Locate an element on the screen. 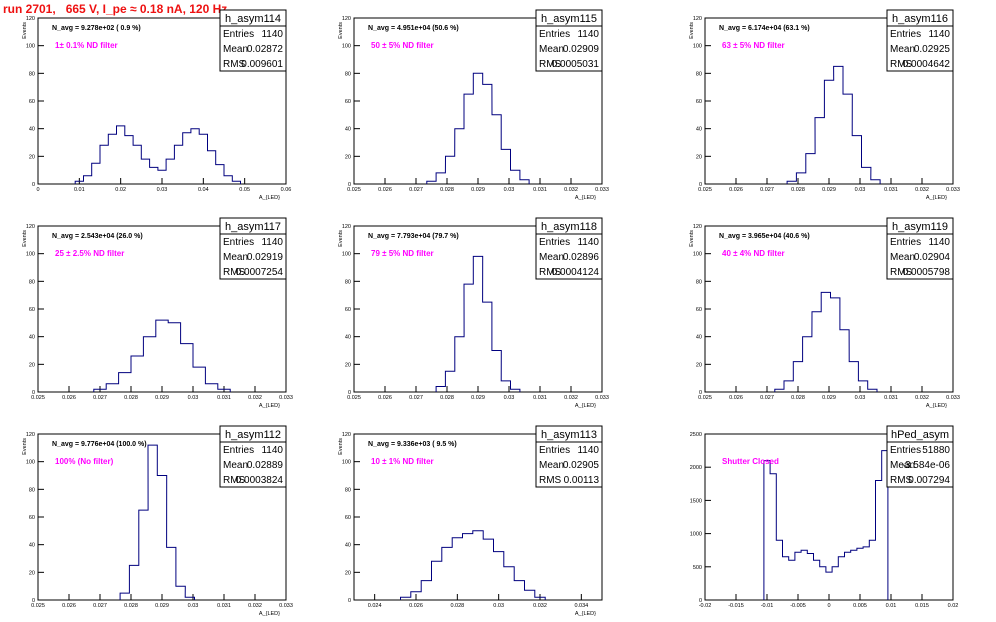 This screenshot has height=622, width=996. x-tick-label: 0.01 is located at coordinates (891, 606).